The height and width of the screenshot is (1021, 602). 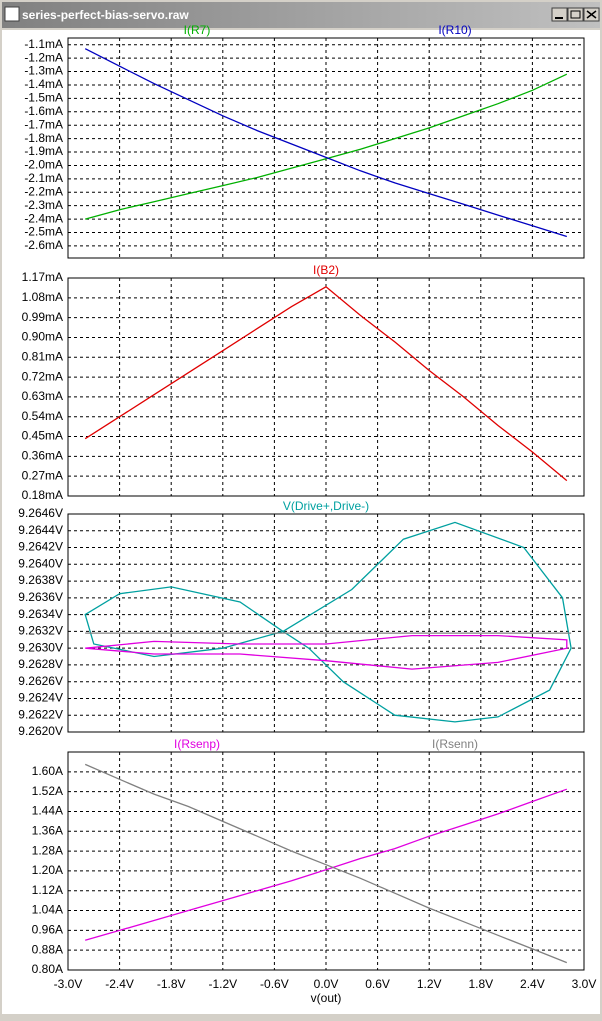 I want to click on y-tick-label: -1.4mA, so click(x=43, y=84).